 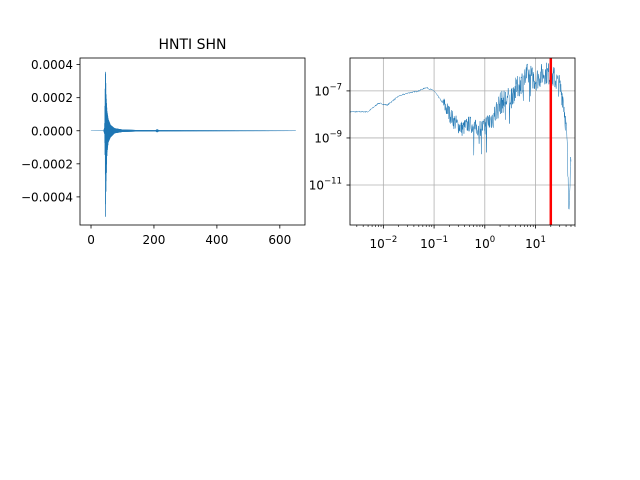 I want to click on waveform-y-ticks: 0.0004 0.0002 0.0000 −0.0002 −0.0004, so click(x=50, y=131).